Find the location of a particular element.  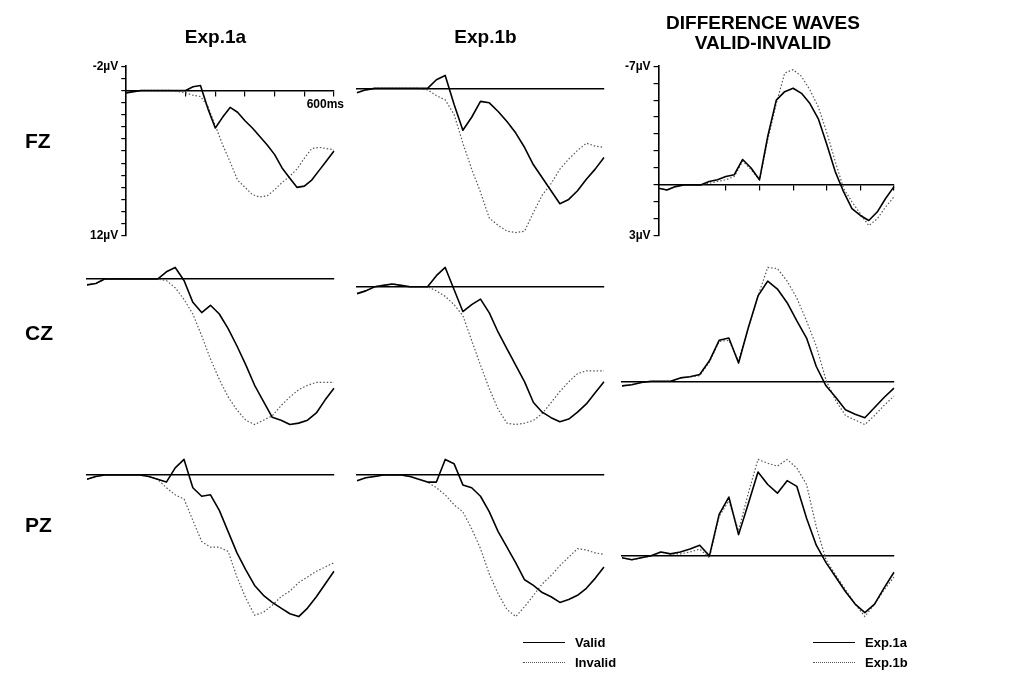

legend-label: Invalid is located at coordinates (596, 662).